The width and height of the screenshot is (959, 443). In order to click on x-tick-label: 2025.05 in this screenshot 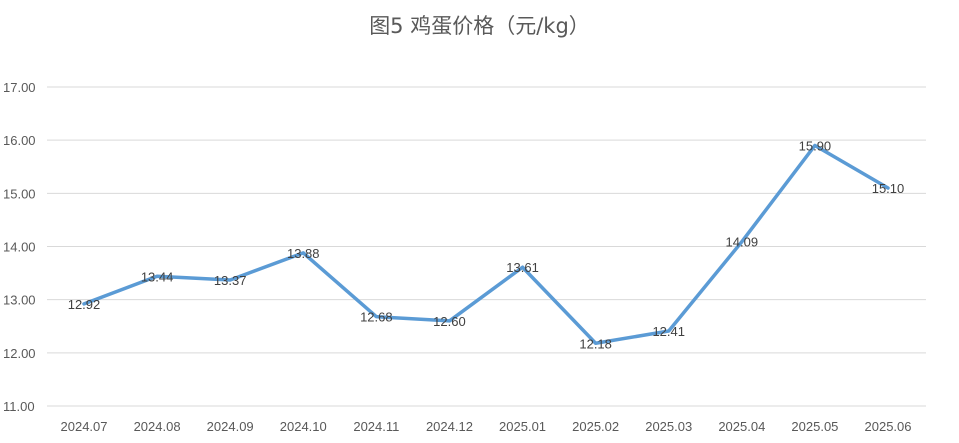, I will do `click(814, 426)`.